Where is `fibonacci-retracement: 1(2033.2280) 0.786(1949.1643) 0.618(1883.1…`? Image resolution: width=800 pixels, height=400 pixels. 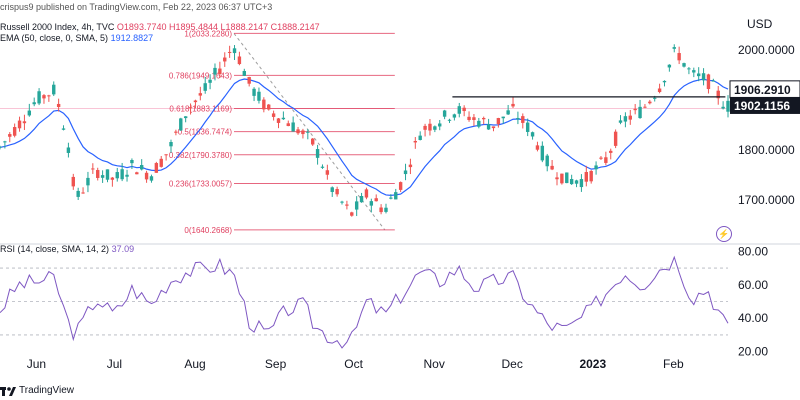 fibonacci-retracement: 1(2033.2280) 0.786(1949.1643) 0.618(1883.1… is located at coordinates (282, 132).